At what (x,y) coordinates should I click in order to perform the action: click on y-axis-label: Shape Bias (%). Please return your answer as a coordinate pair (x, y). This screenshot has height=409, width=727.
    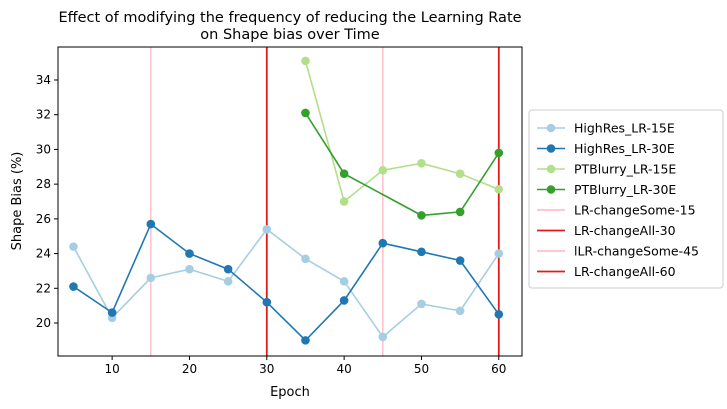
    Looking at the image, I should click on (17, 201).